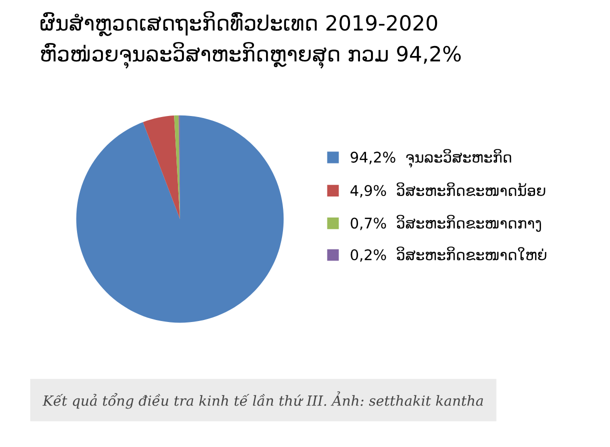 This screenshot has width=610, height=447. What do you see at coordinates (262, 400) in the screenshot?
I see `text: Kết quả tổng điều tra kinh tế lần thứ III. Ảnh: setthakit kantha` at bounding box center [262, 400].